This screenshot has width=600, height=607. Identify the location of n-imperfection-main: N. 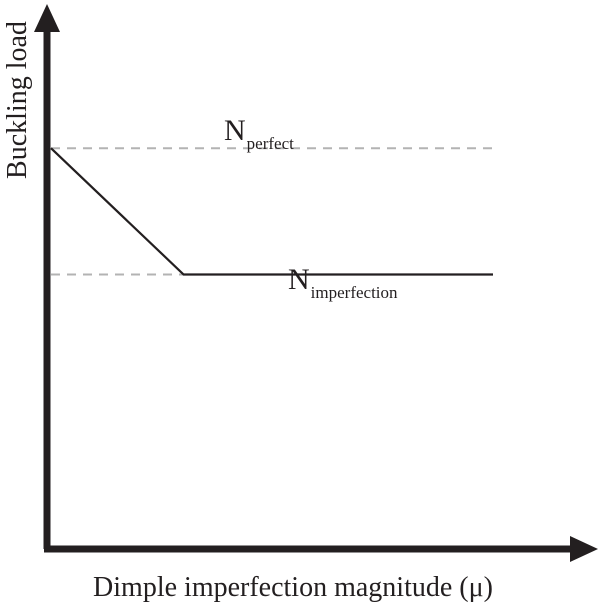
(299, 279).